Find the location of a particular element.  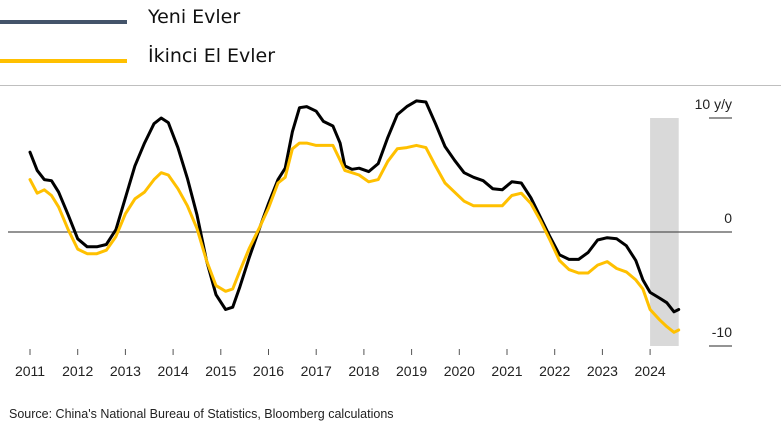

legend-label-new-homes: Yeni Evler is located at coordinates (194, 17).